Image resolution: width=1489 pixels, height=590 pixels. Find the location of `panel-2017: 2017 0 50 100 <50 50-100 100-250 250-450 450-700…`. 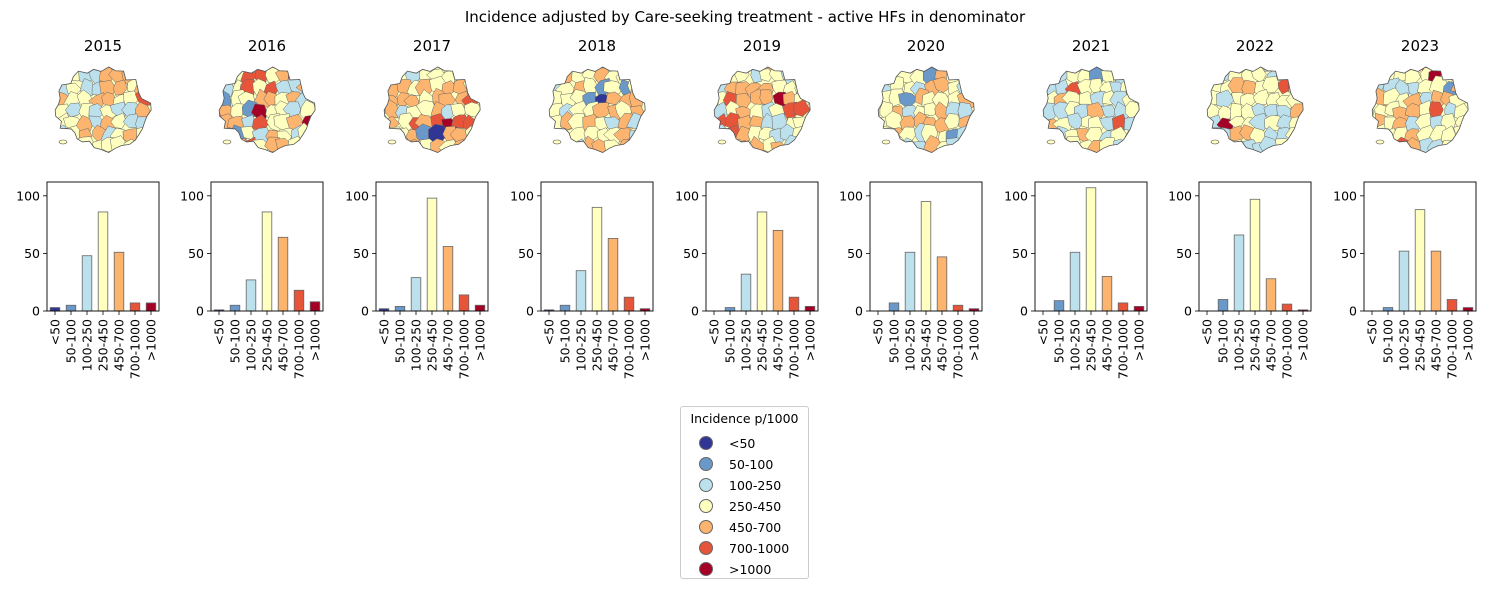

panel-2017: 2017 0 50 100 <50 50-100 100-250 250-450 450-700… is located at coordinates (417, 208).